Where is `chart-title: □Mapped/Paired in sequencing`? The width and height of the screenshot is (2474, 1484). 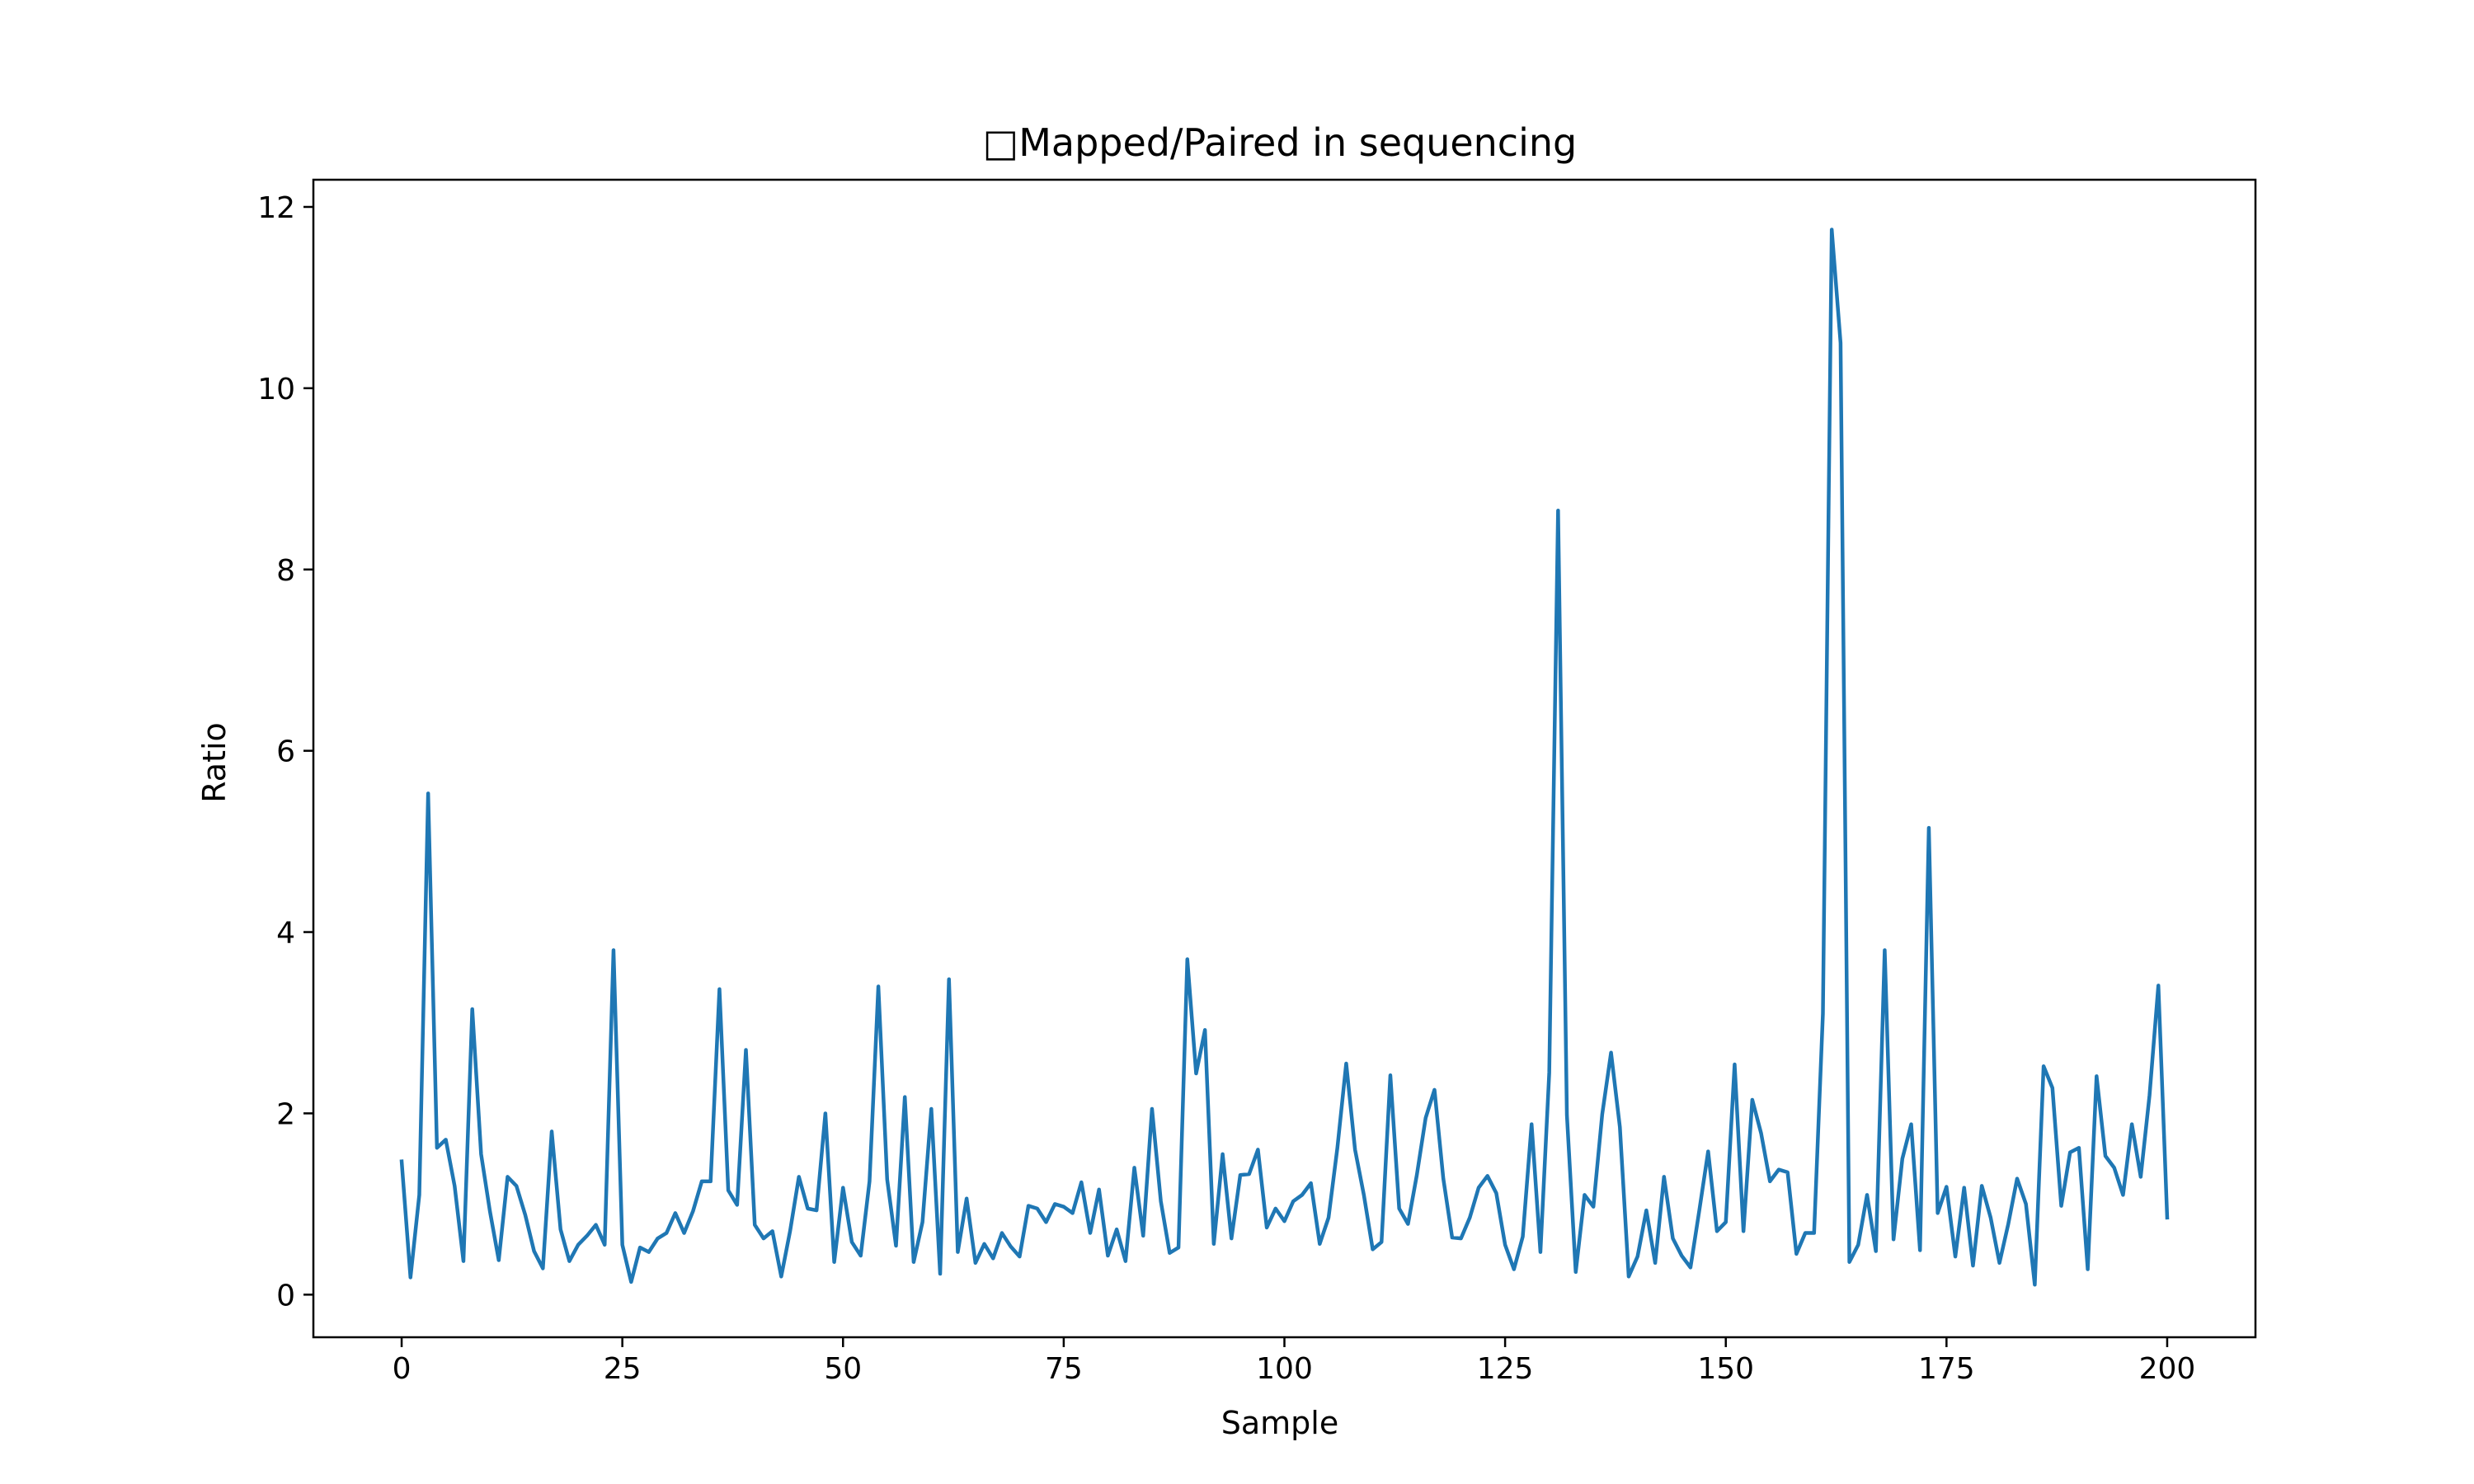
chart-title: □Mapped/Paired in sequencing is located at coordinates (1280, 142).